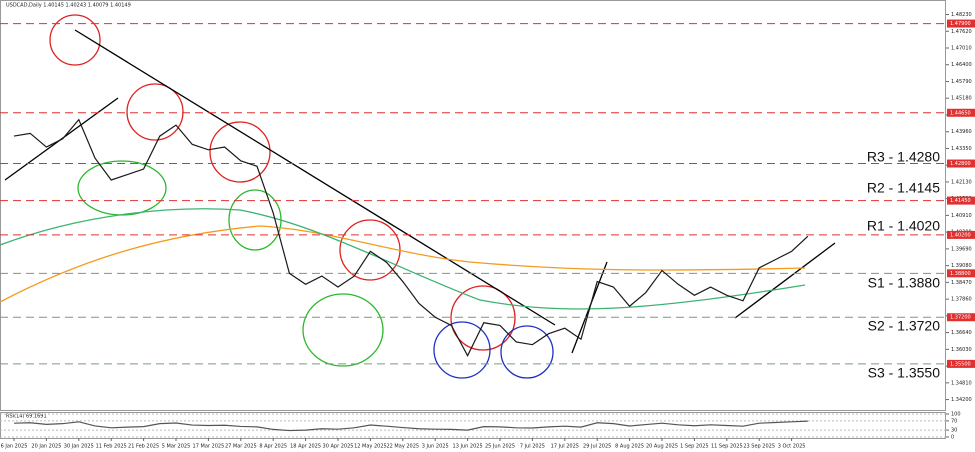 The image size is (975, 452). I want to click on y-tick-label: 1.48230, so click(961, 15).